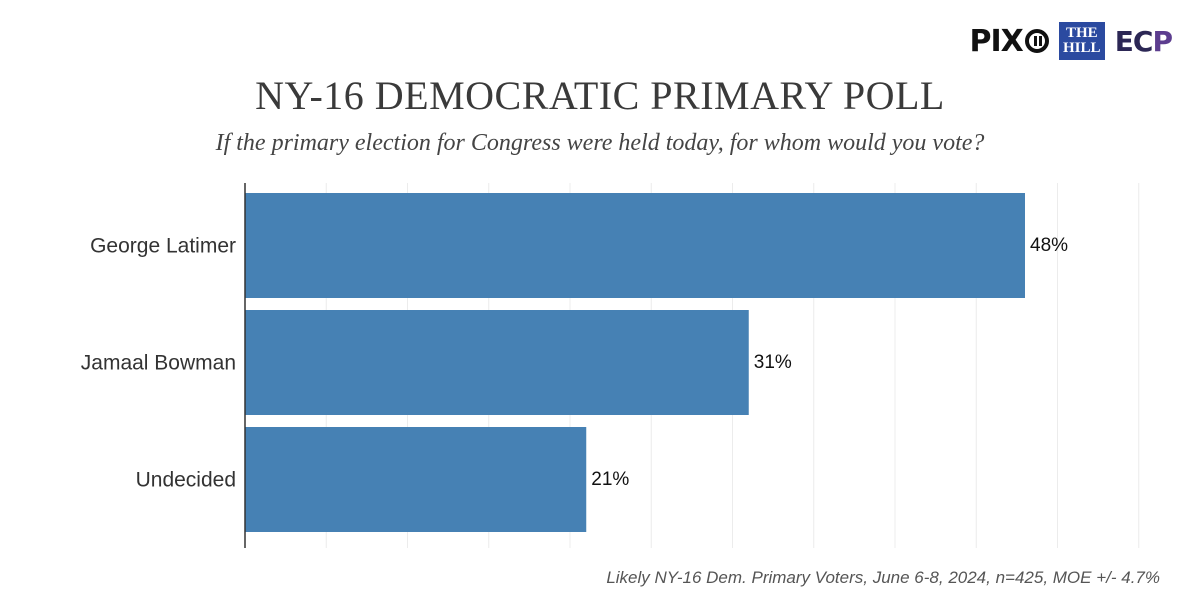  I want to click on logo-group: PIX THE HILL ECP, so click(1071, 41).